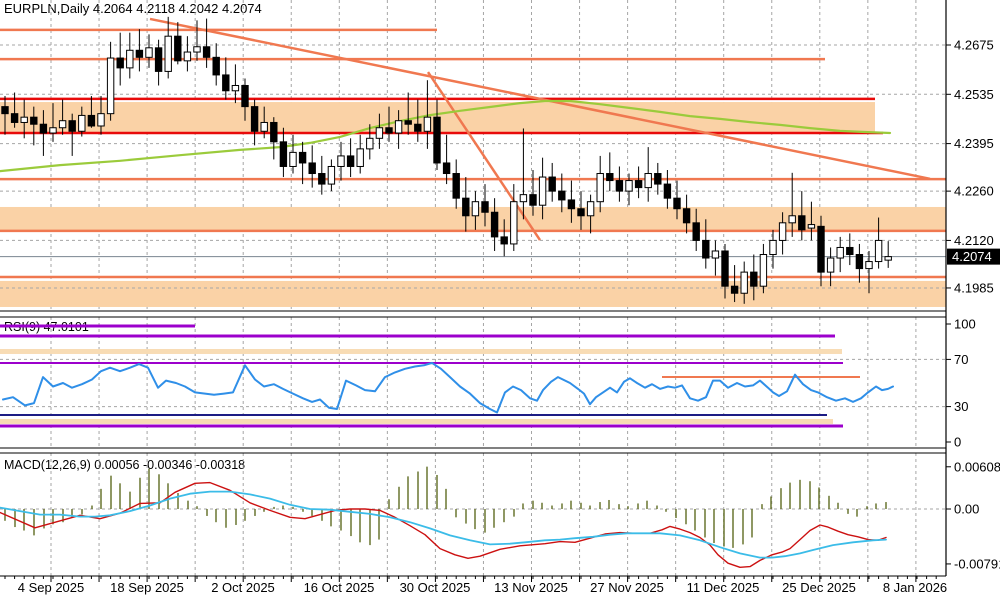 The height and width of the screenshot is (600, 1000). I want to click on descending-trendline-steep, so click(484, 156).